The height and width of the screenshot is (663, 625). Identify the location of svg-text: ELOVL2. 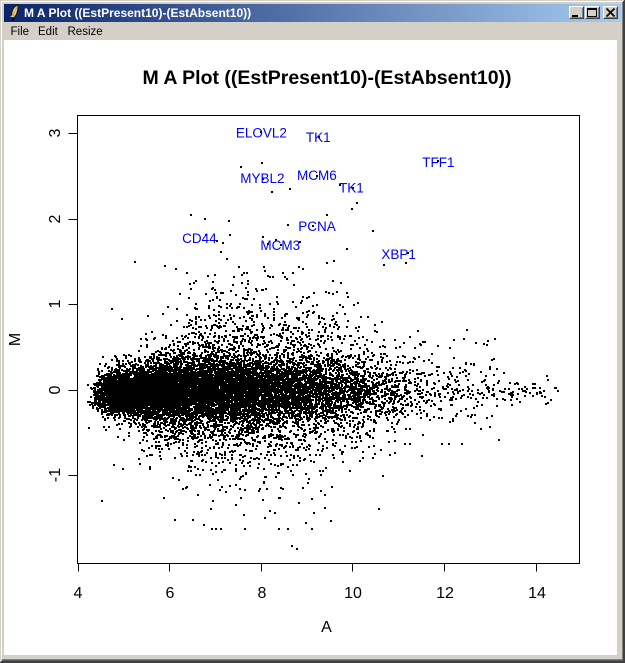
(261, 133).